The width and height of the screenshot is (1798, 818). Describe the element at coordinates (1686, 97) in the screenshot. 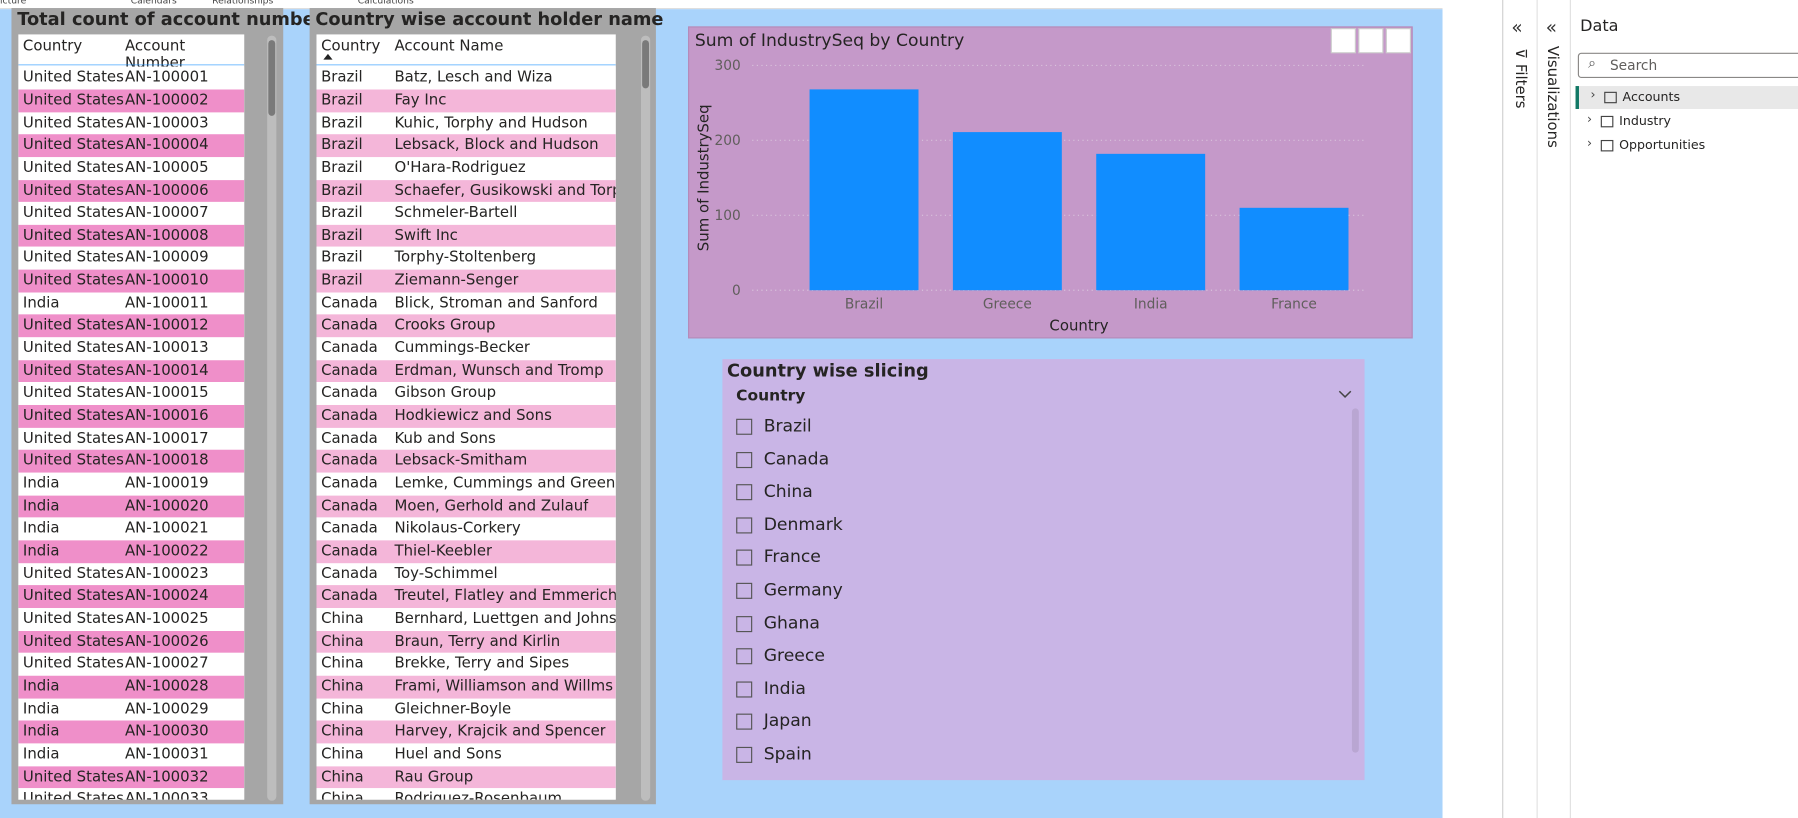

I see `table-entry: › Accounts` at that location.